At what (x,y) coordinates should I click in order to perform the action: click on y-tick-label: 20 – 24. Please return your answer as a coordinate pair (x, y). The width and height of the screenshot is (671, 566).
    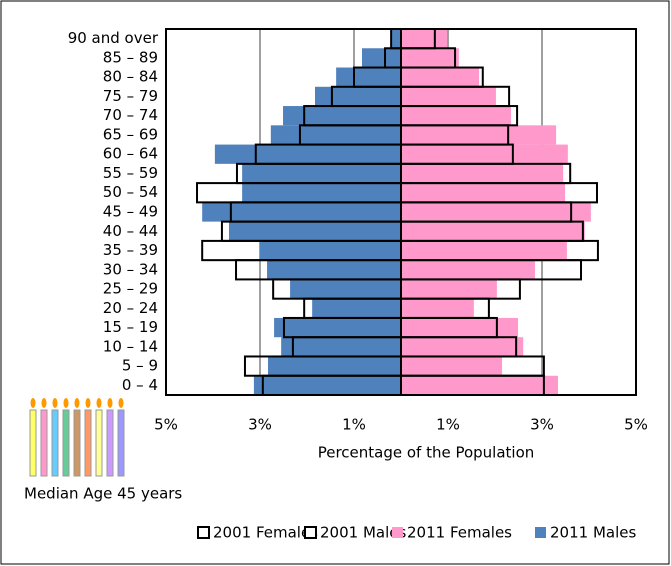
    Looking at the image, I should click on (130, 308).